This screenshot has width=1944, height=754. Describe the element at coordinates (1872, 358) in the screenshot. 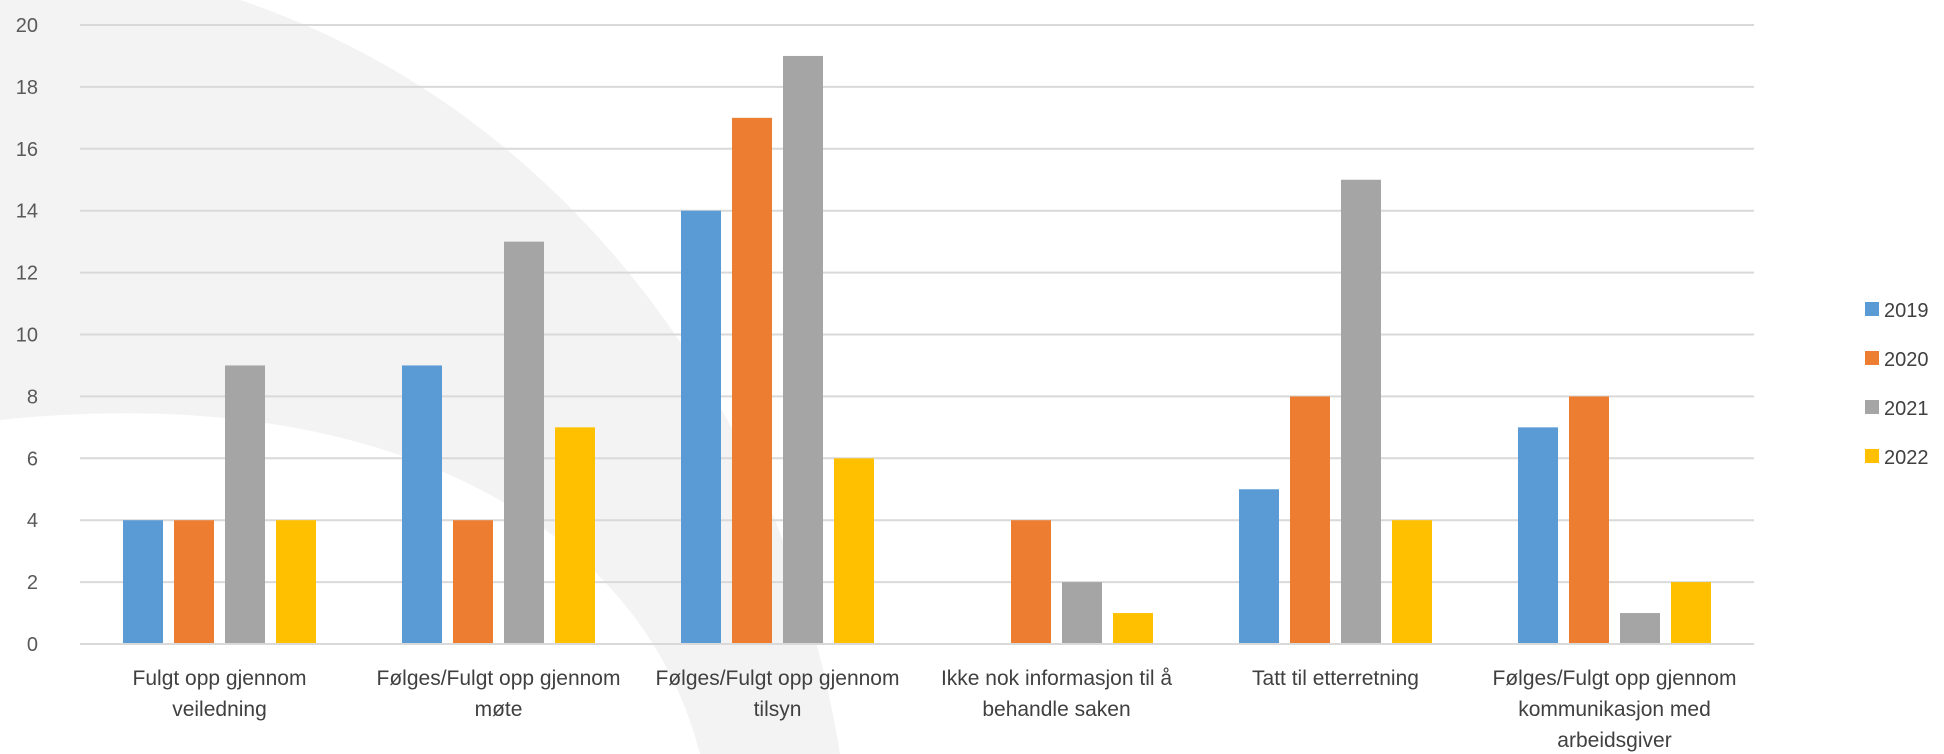

I see `legend-swatch-2020` at that location.